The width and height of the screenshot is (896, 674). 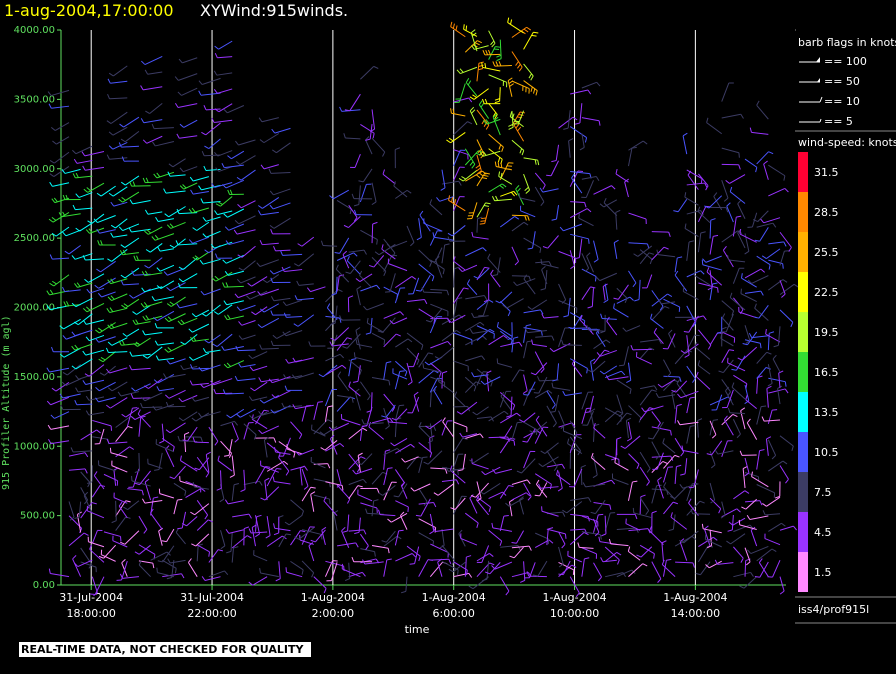 What do you see at coordinates (34, 377) in the screenshot?
I see `y-tick-label: 1500.00` at bounding box center [34, 377].